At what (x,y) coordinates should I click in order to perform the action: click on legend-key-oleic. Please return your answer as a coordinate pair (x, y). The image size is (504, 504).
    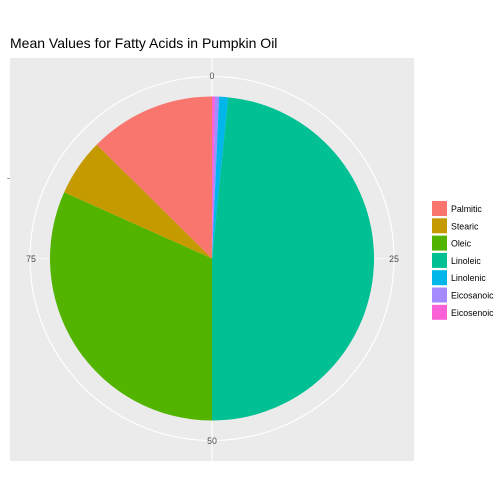
    Looking at the image, I should click on (439, 243).